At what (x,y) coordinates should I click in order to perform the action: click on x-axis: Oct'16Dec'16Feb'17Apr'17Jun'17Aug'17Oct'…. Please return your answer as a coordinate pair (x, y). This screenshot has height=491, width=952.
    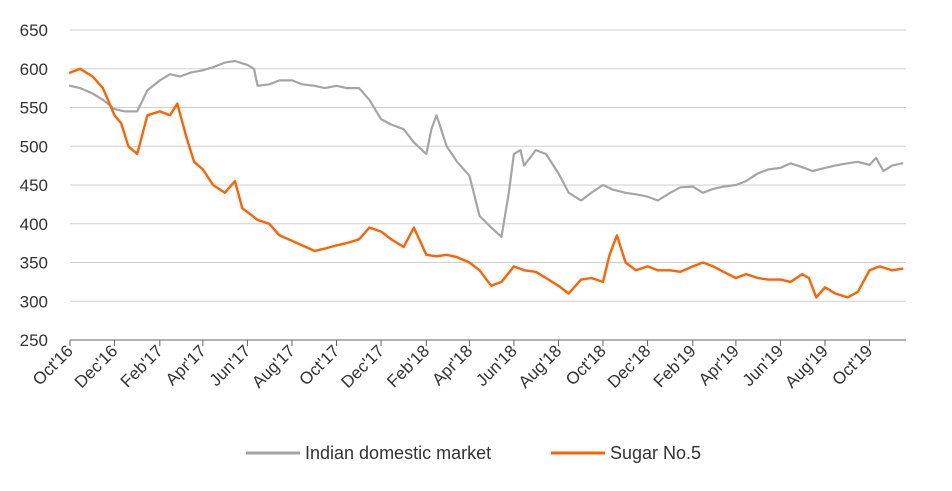
    Looking at the image, I should click on (467, 365).